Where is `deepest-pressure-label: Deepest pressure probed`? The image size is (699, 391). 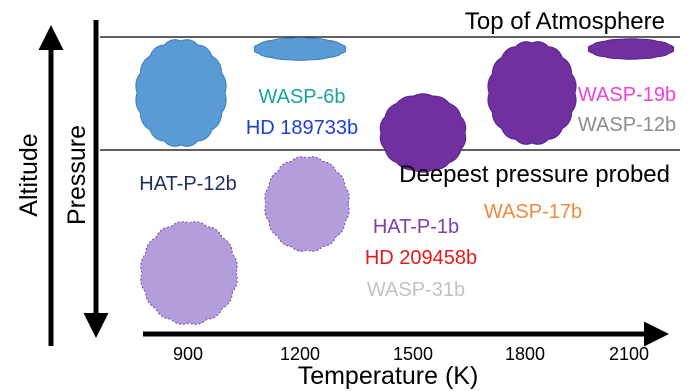
deepest-pressure-label: Deepest pressure probed is located at coordinates (534, 174).